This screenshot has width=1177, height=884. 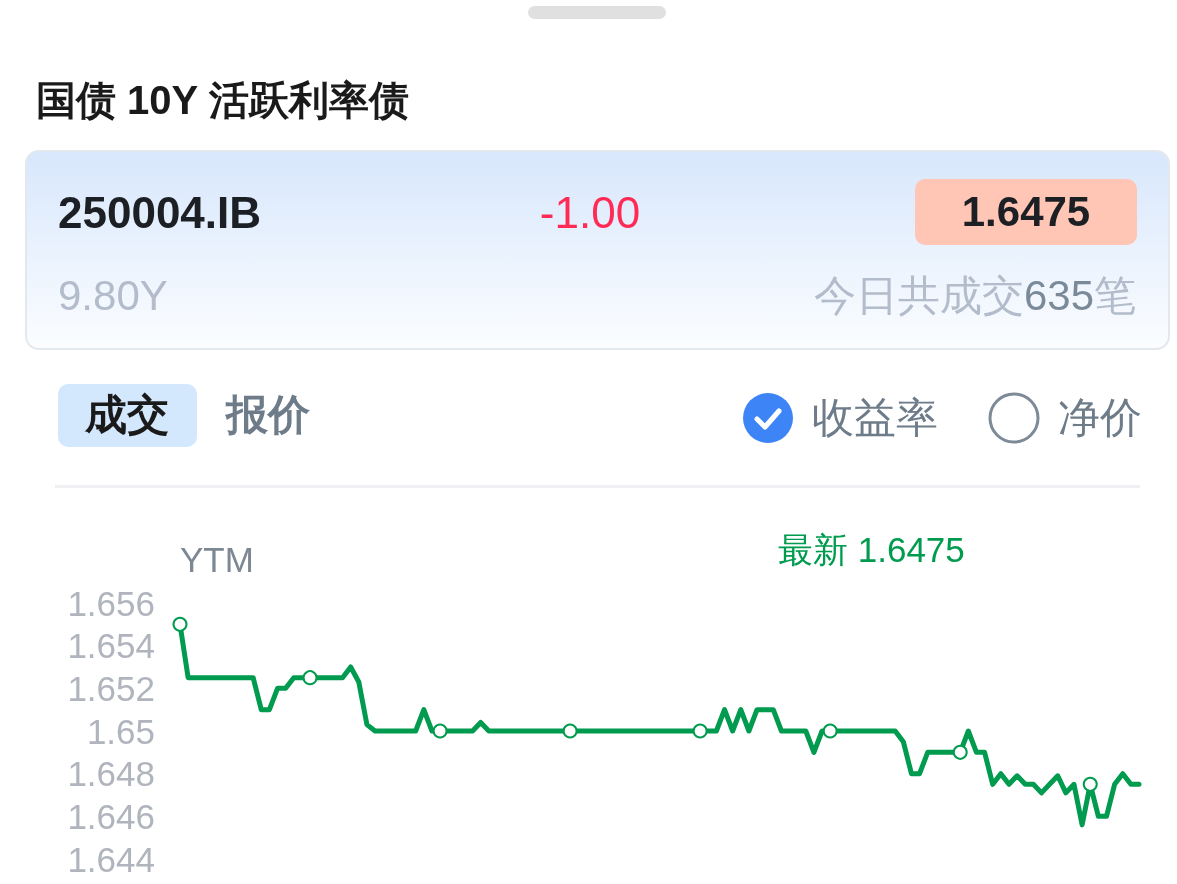 What do you see at coordinates (111, 603) in the screenshot?
I see `y-tick-label: 1.656` at bounding box center [111, 603].